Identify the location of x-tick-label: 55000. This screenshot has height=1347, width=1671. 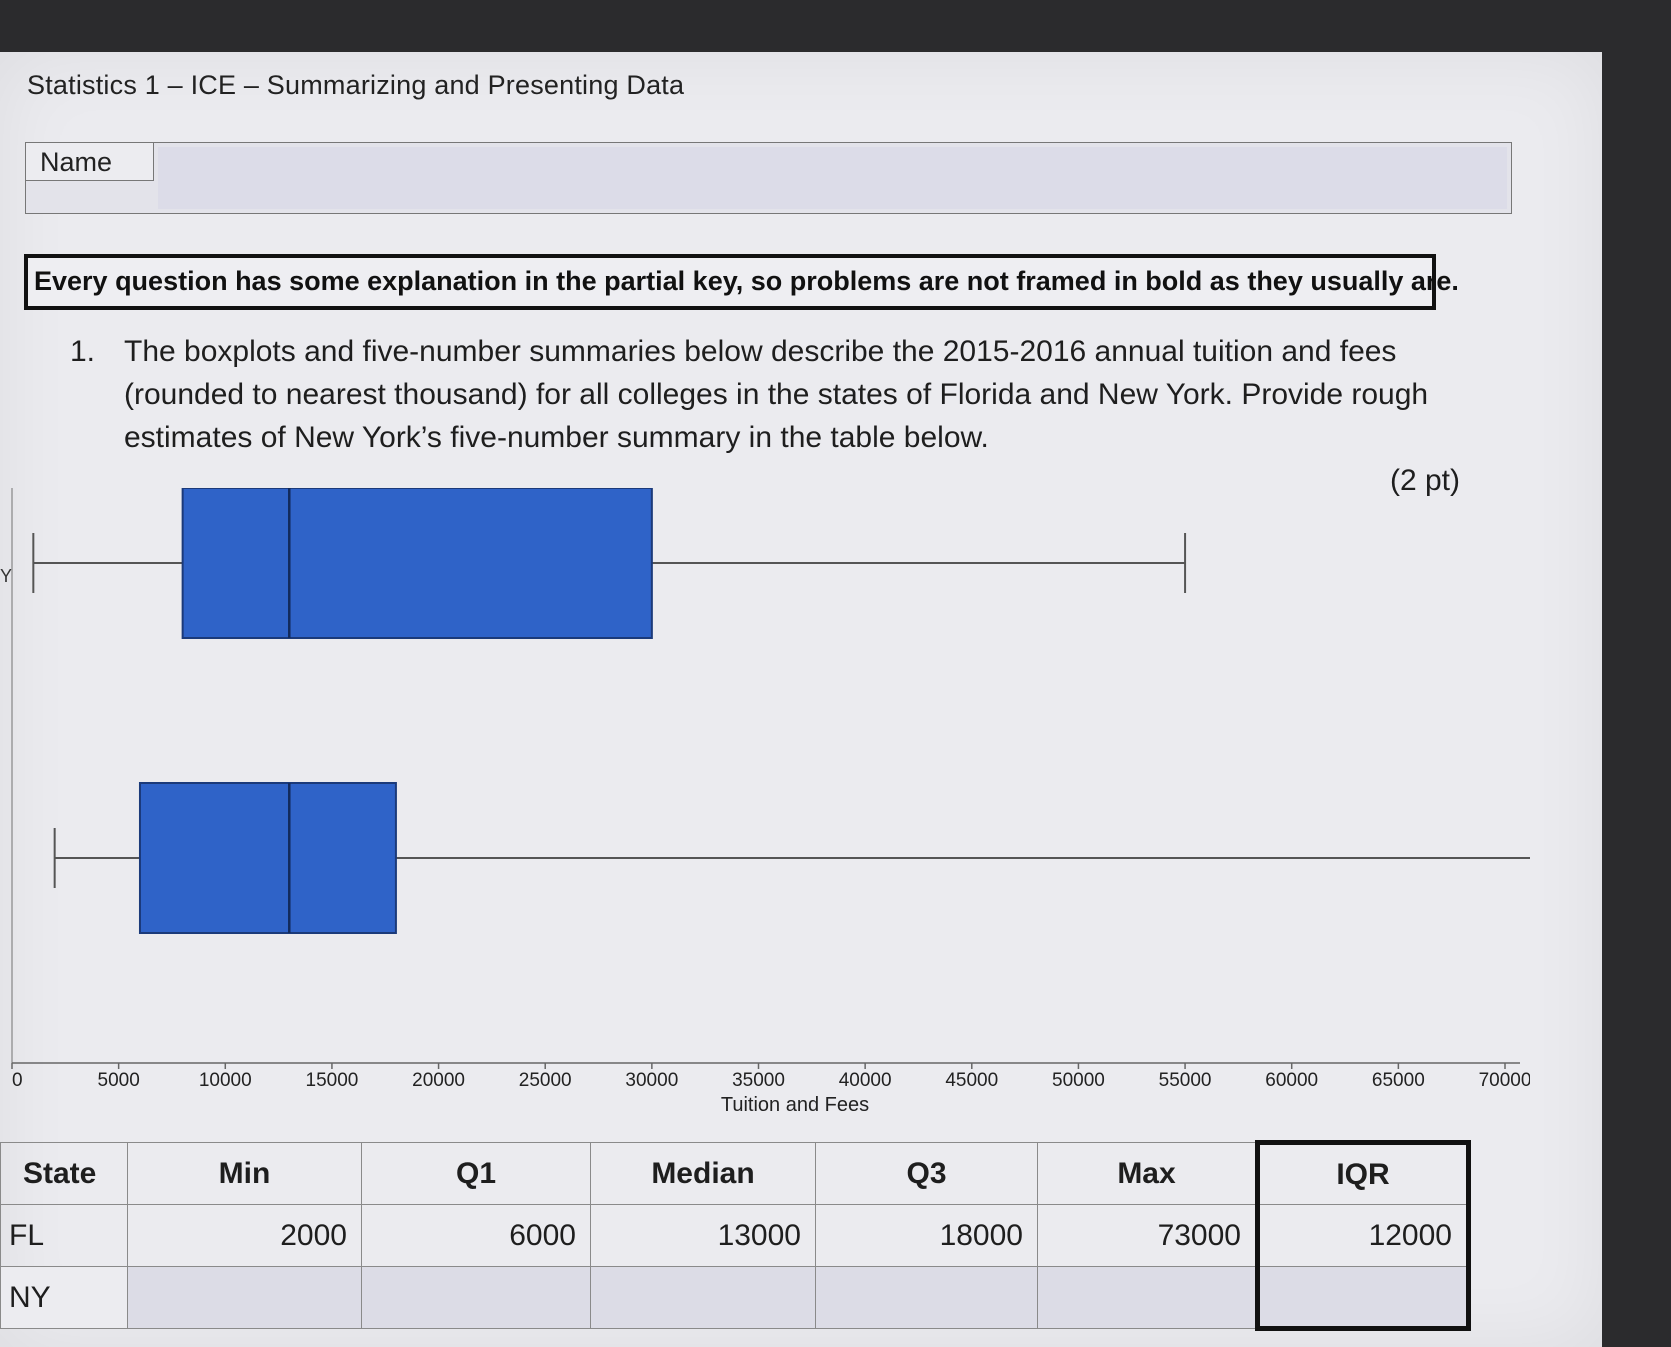
(1185, 1080).